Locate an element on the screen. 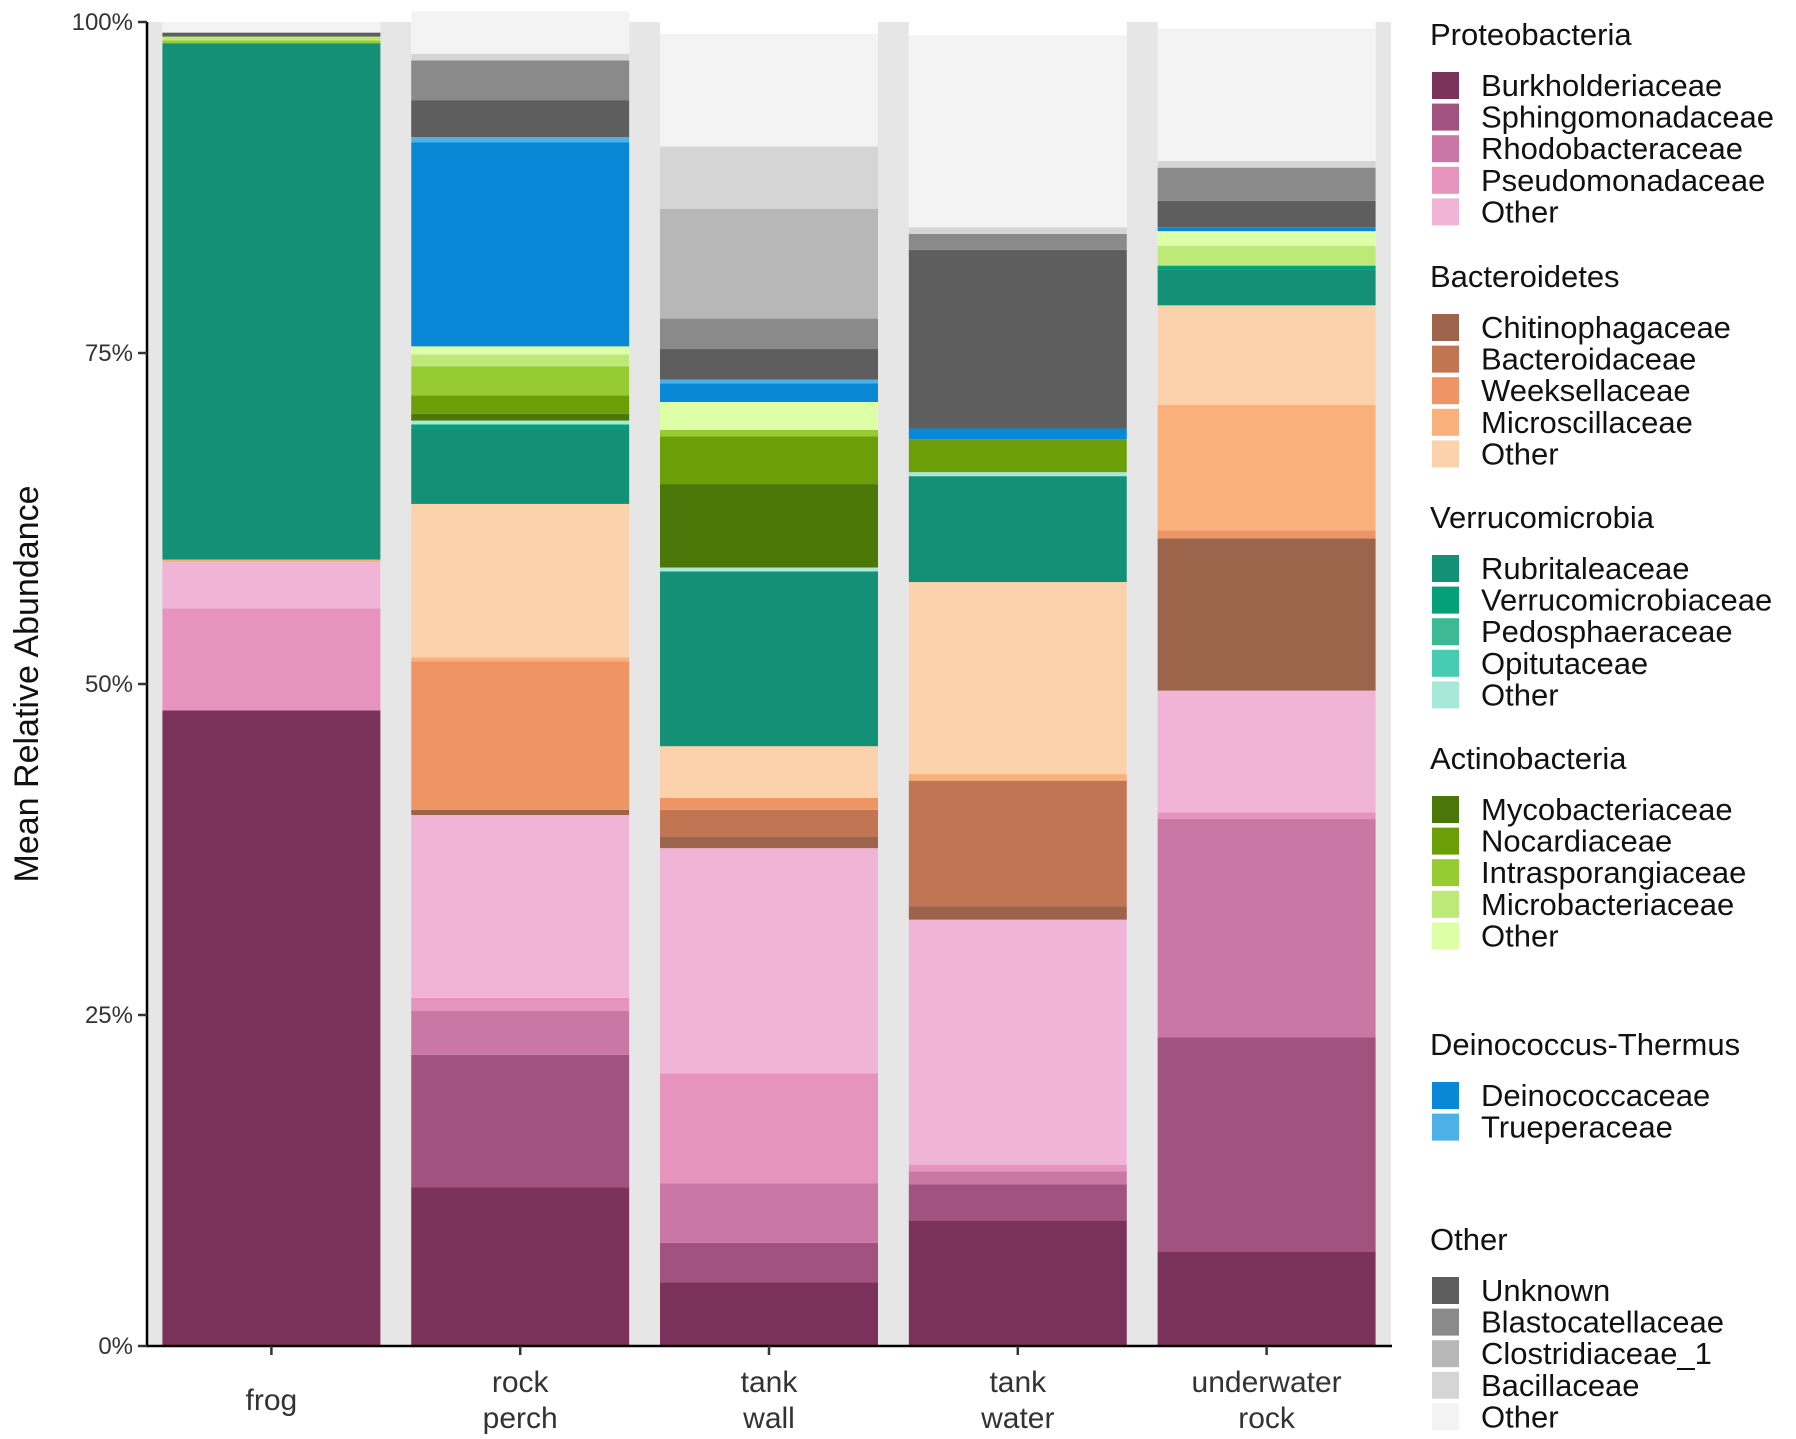 This screenshot has height=1439, width=1796. bar-tank_water is located at coordinates (1017, 684).